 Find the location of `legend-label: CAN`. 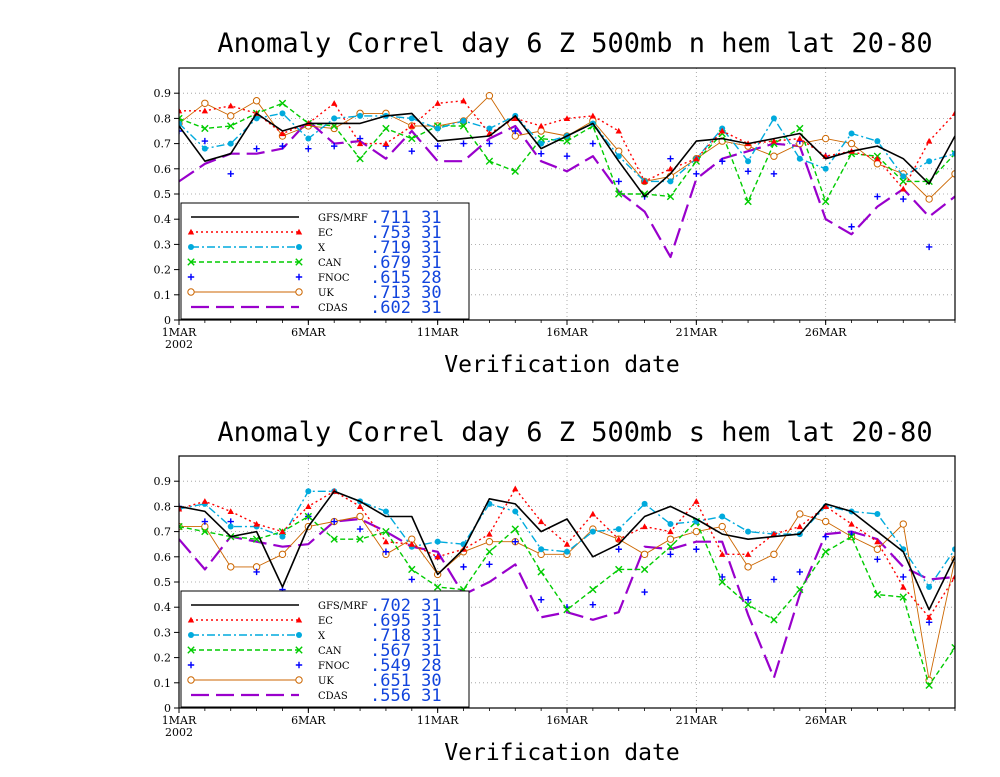

legend-label: CAN is located at coordinates (330, 263).